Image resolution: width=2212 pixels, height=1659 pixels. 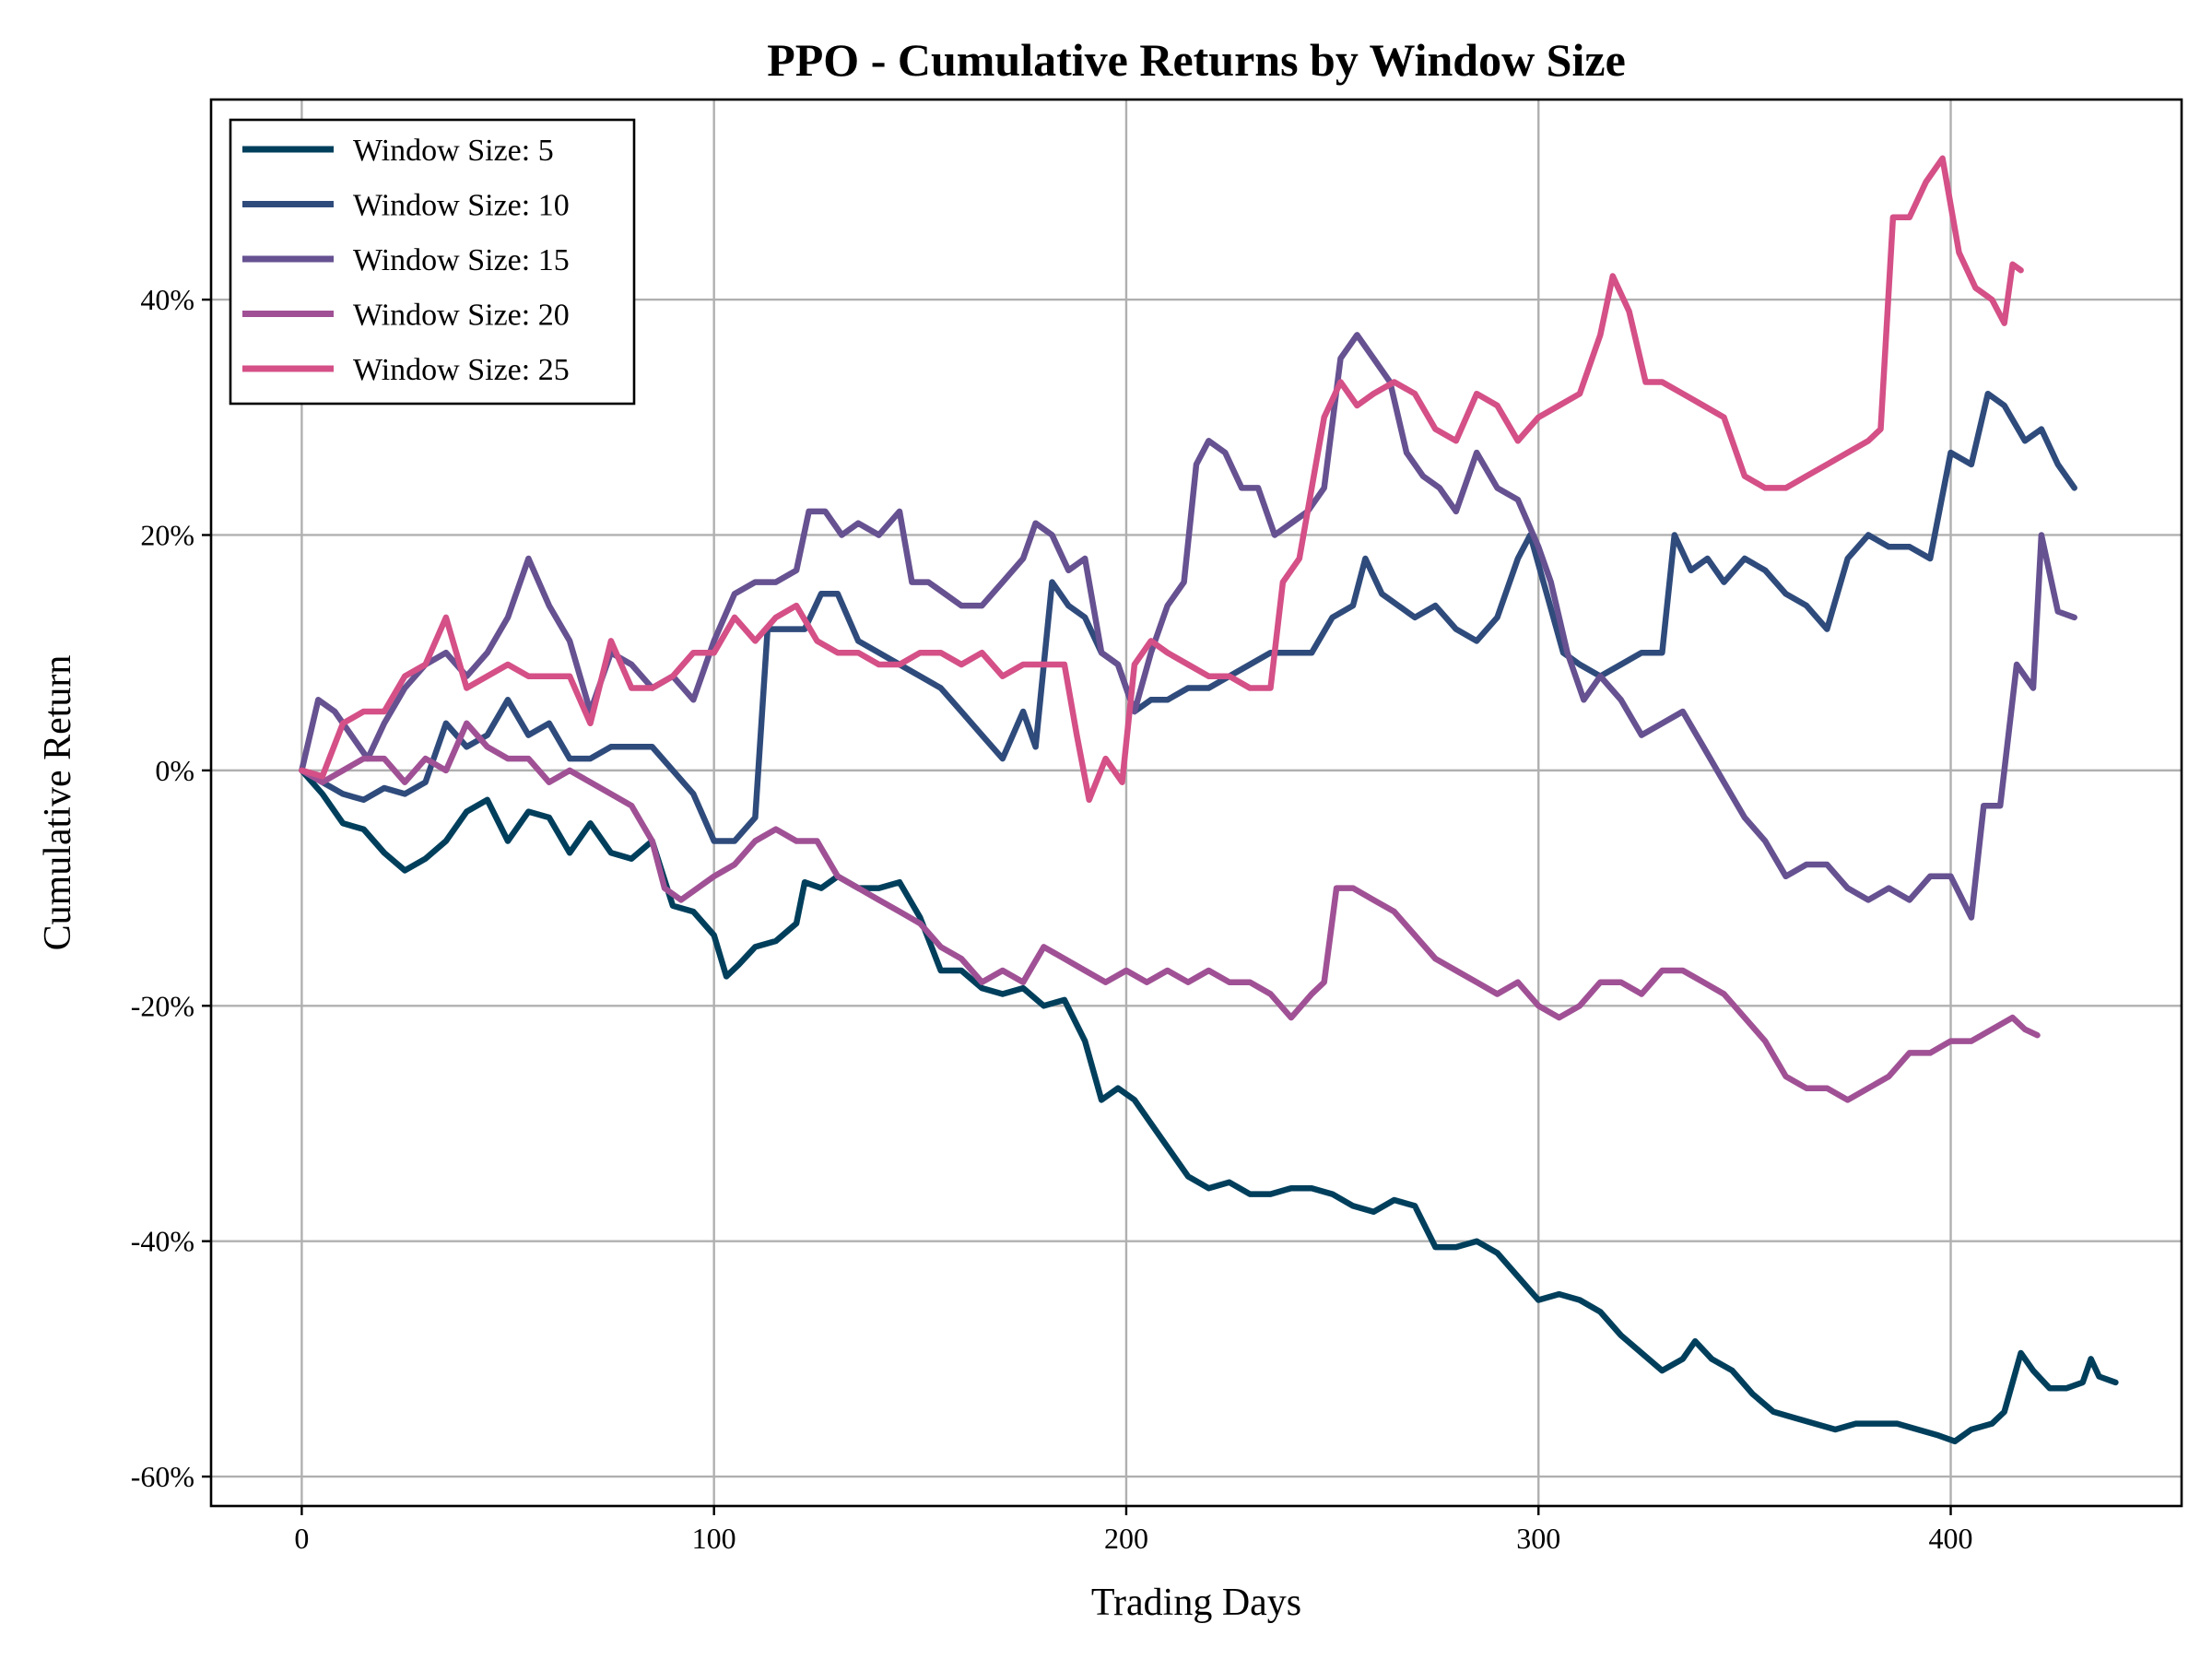 I want to click on x-tick-label: 0, so click(x=301, y=1538).